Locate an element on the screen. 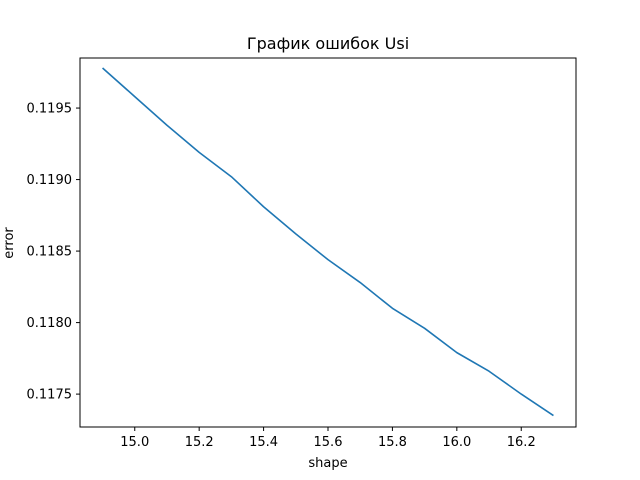 The image size is (640, 480). x-axis-label: shape is located at coordinates (327, 463).